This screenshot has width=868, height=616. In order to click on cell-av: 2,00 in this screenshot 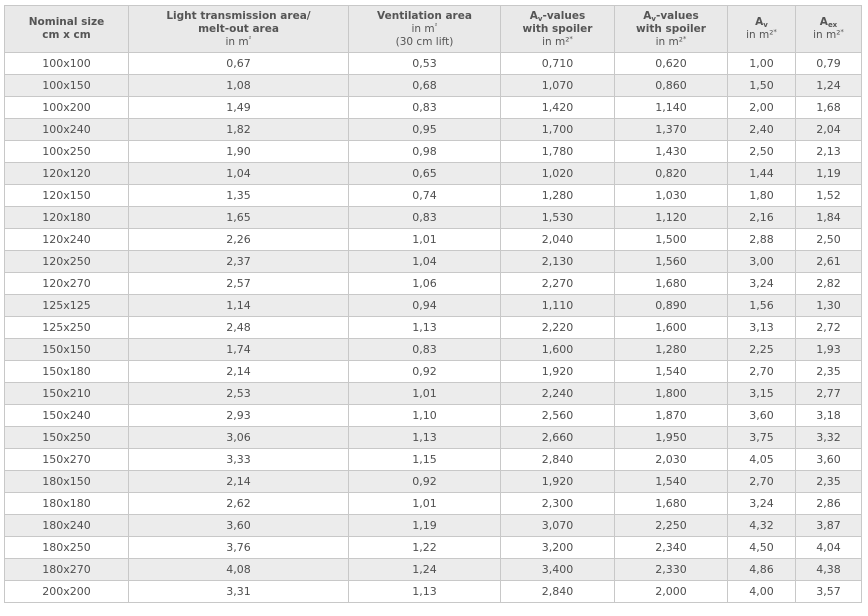, I will do `click(761, 107)`.